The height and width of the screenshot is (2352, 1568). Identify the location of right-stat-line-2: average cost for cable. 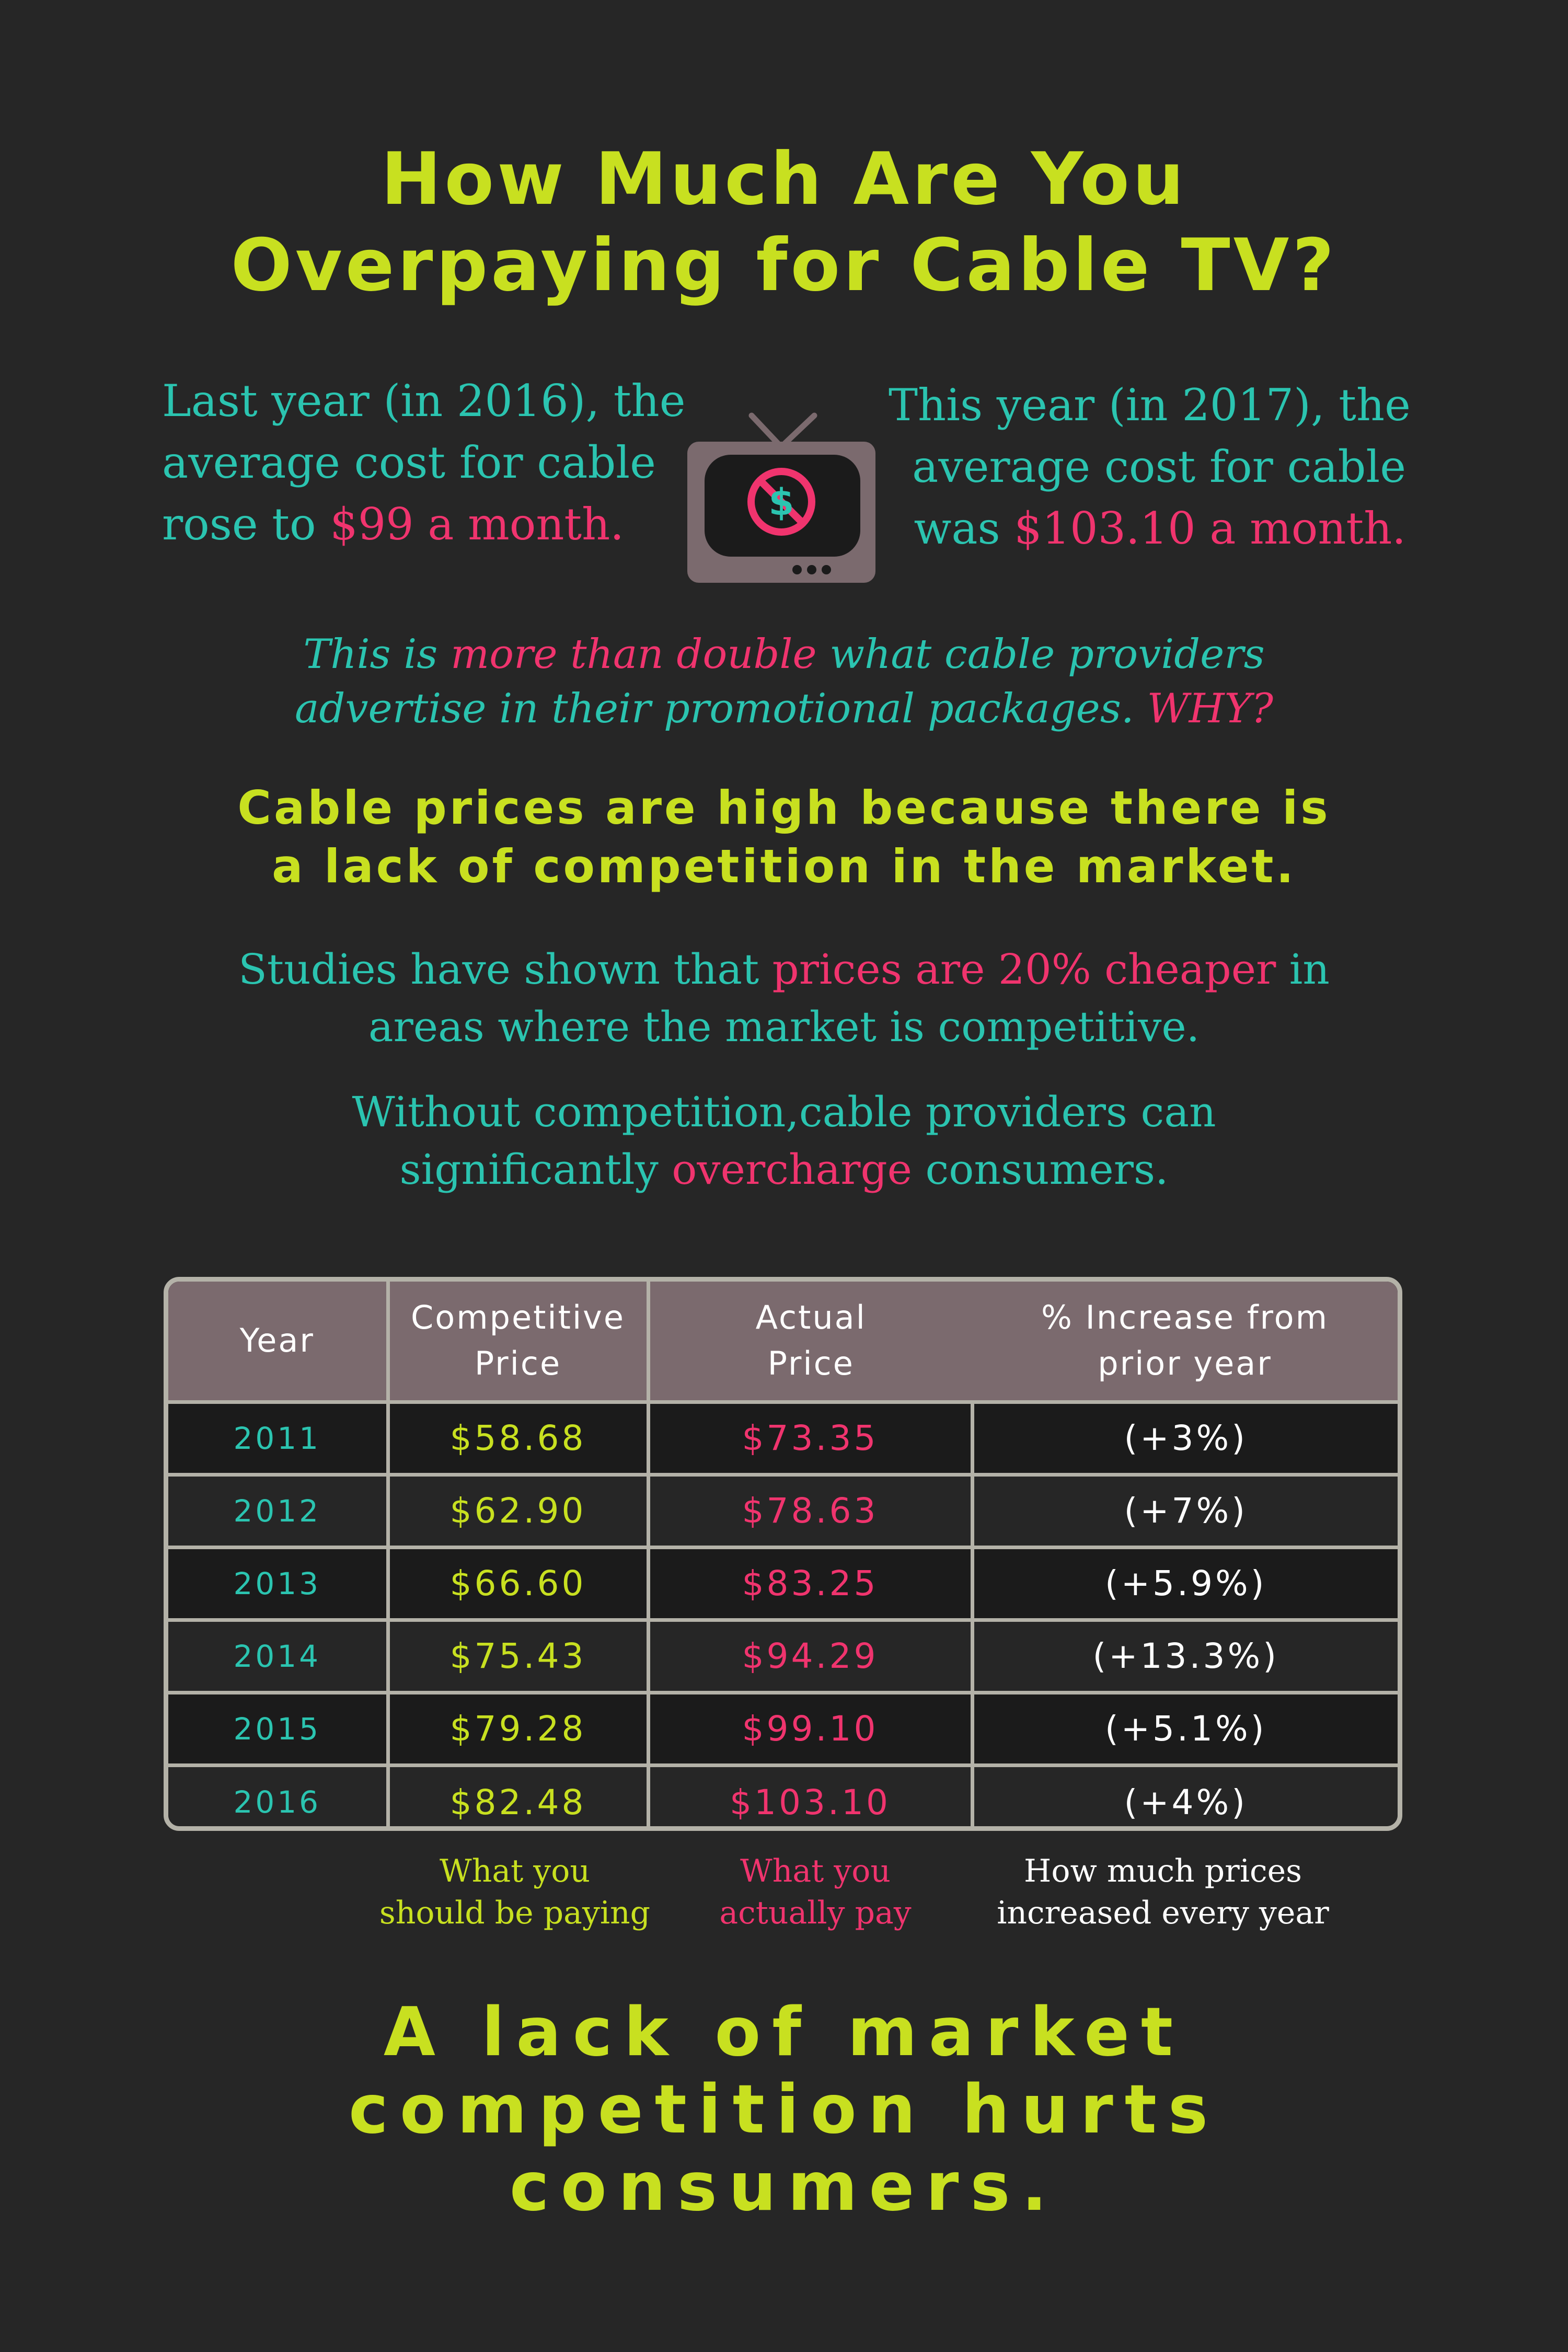
(1159, 466).